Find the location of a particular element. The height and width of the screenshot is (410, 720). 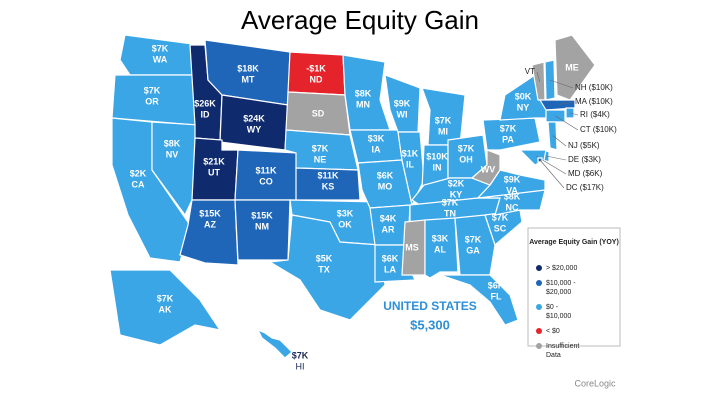

state-abbr: AK is located at coordinates (165, 309).